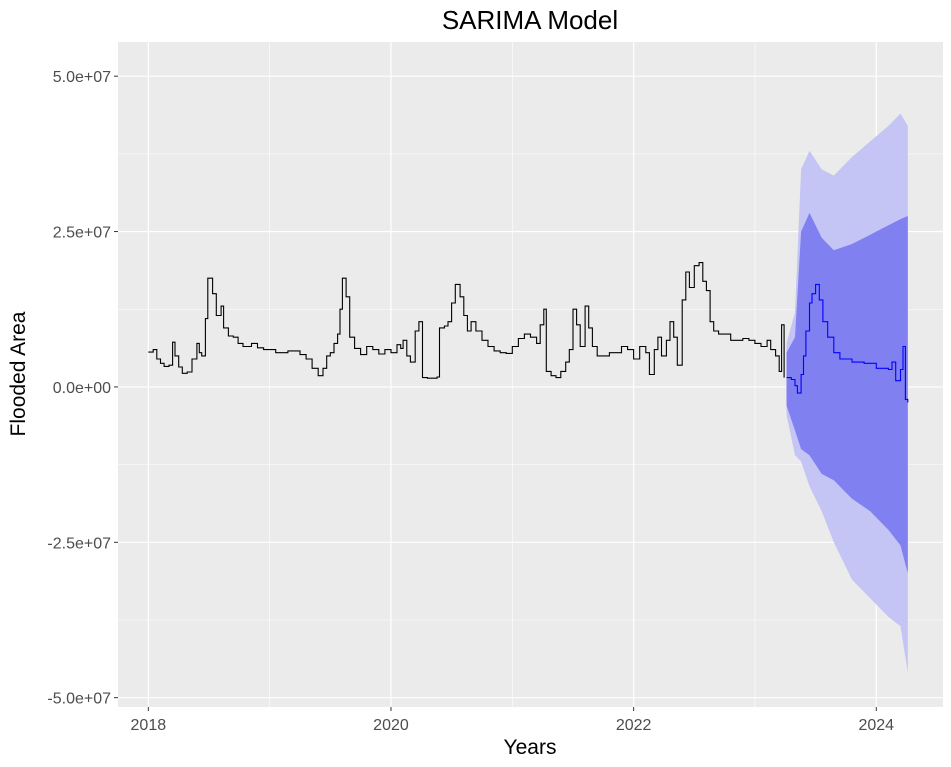 Image resolution: width=951 pixels, height=767 pixels. I want to click on y-tick-label: 0.0e+00, so click(82, 388).